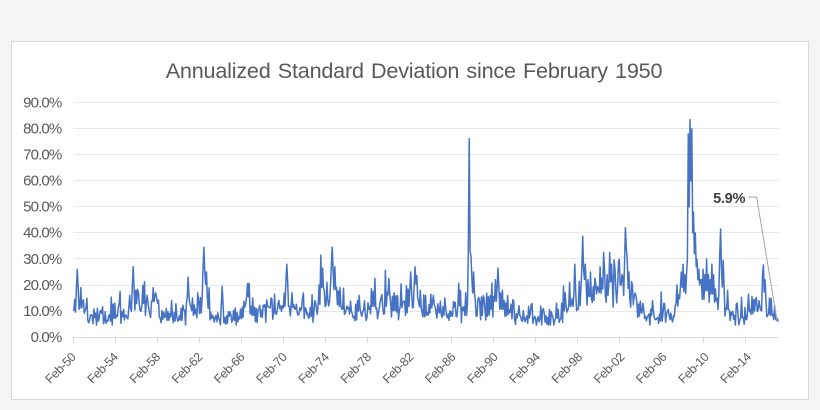 This screenshot has width=820, height=410. Describe the element at coordinates (482, 368) in the screenshot. I see `svg-text: Feb-90` at that location.